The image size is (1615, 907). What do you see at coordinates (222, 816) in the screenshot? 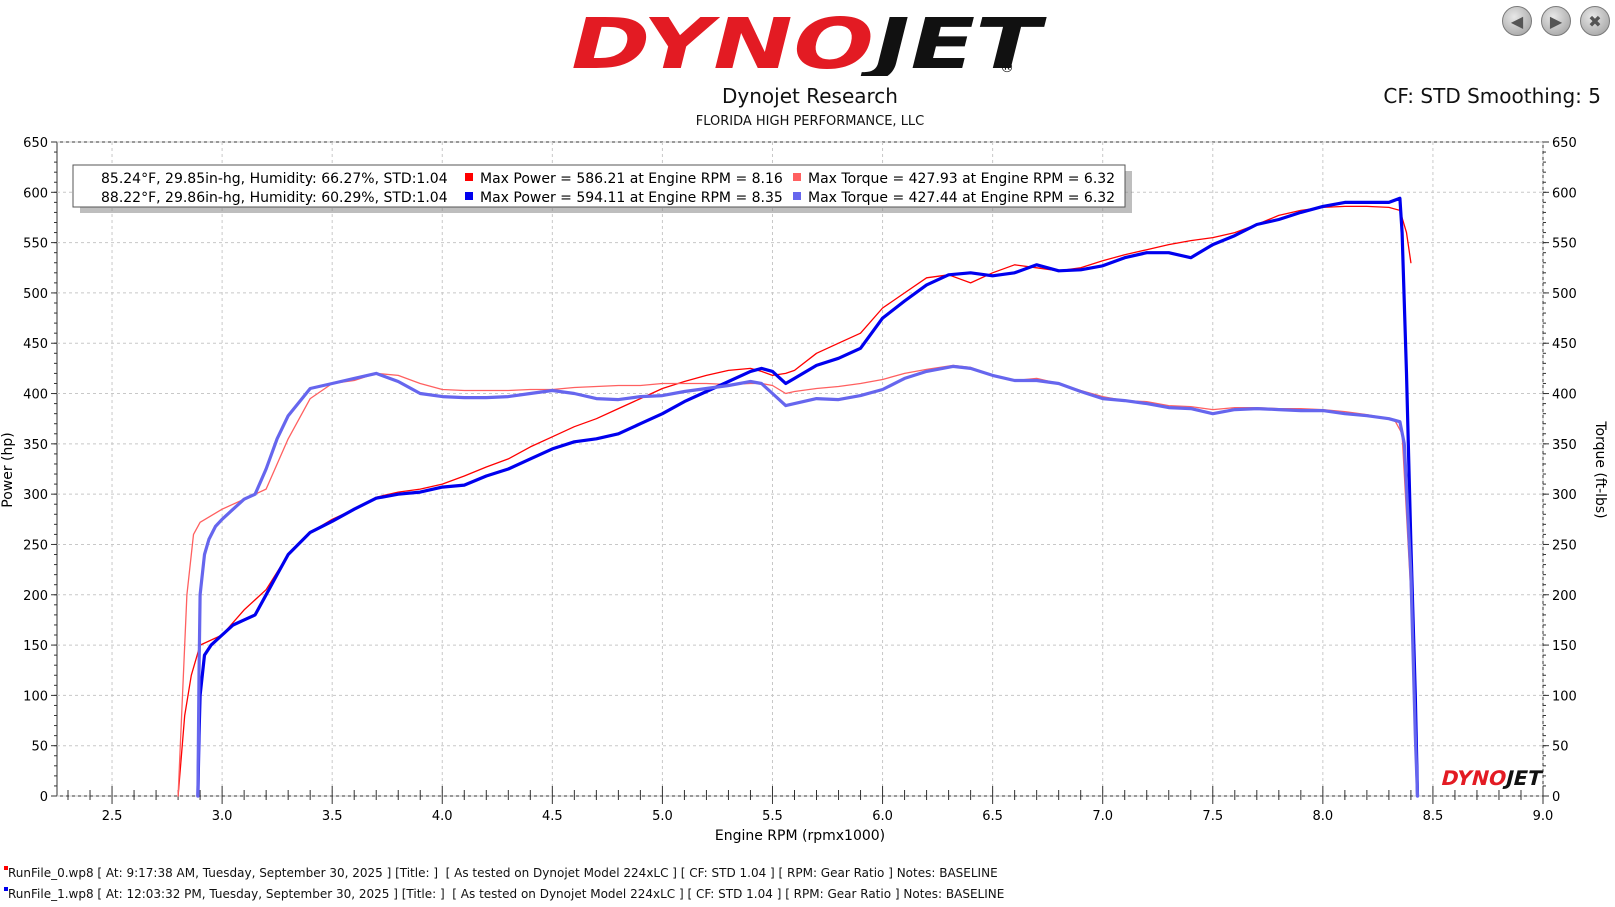
I see `x-tick-label: 3.0` at bounding box center [222, 816].